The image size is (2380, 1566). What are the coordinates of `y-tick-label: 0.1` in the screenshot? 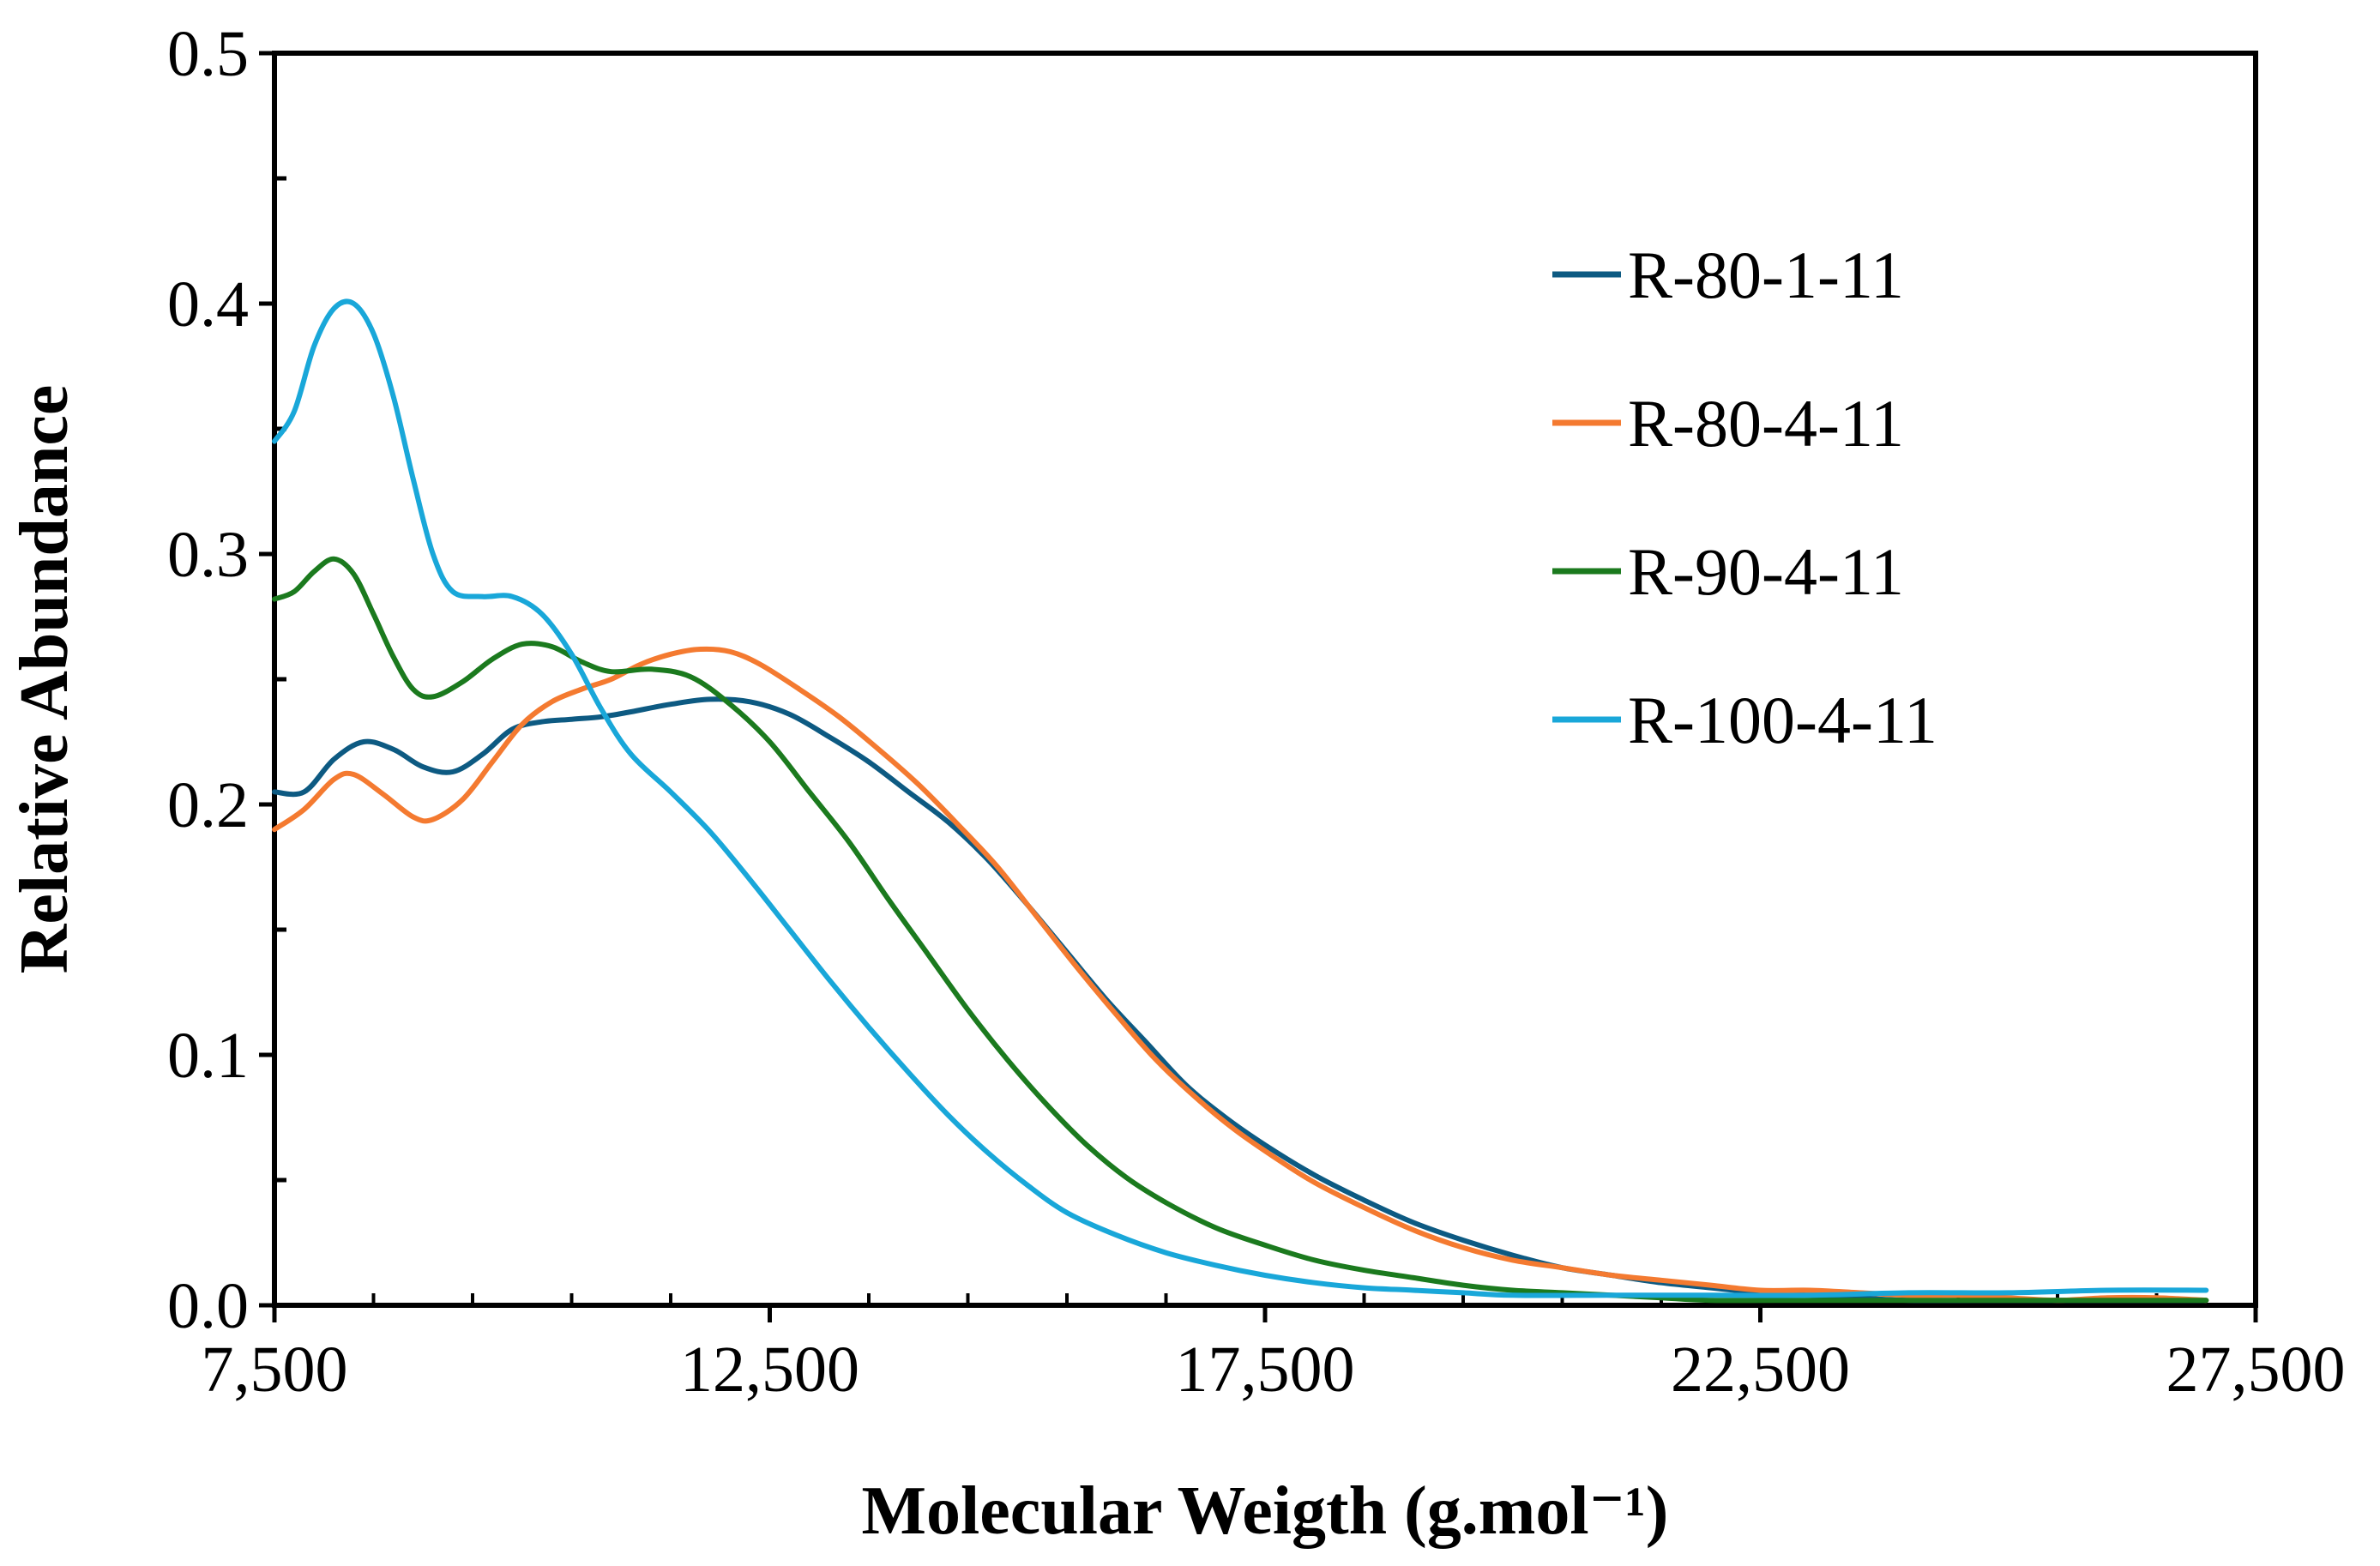 It's located at (208, 1056).